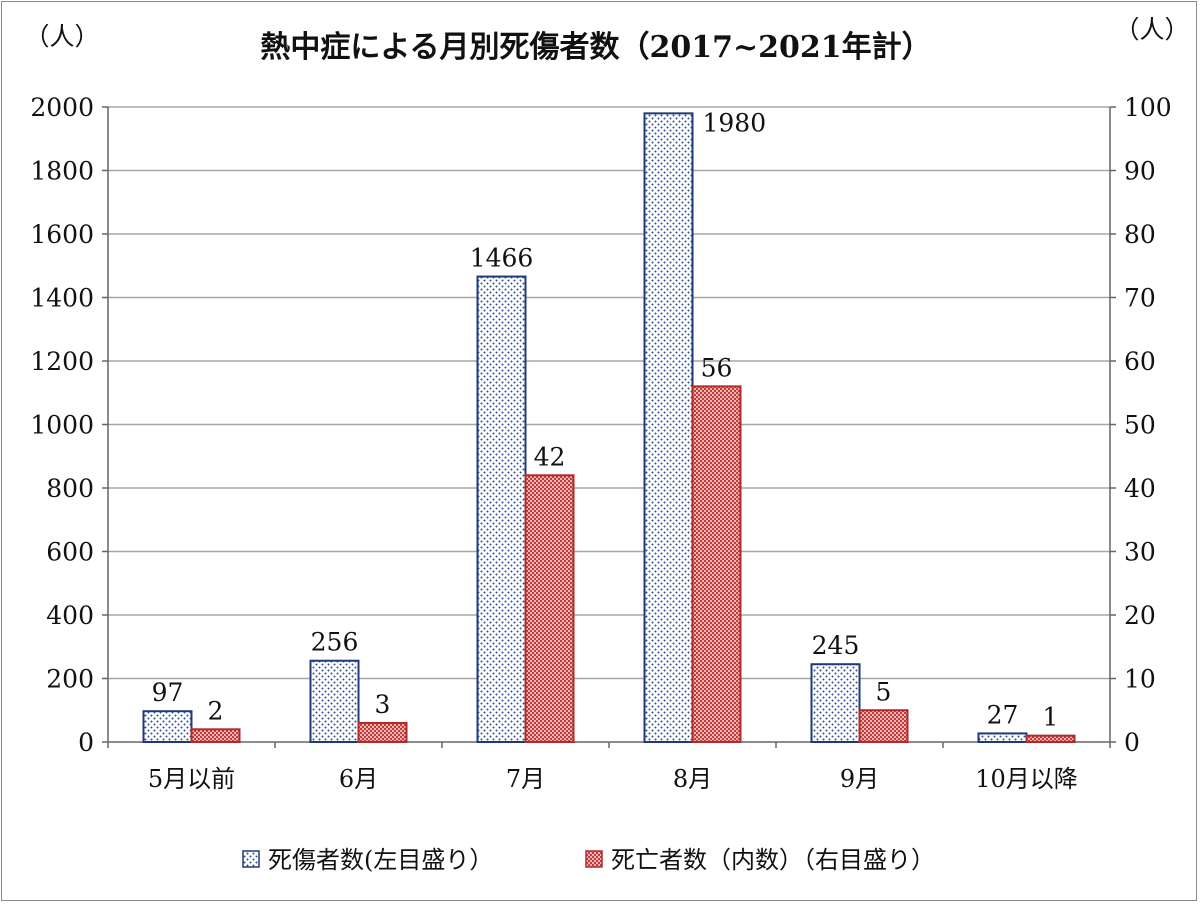  What do you see at coordinates (62, 171) in the screenshot?
I see `left-tick-label: 1800` at bounding box center [62, 171].